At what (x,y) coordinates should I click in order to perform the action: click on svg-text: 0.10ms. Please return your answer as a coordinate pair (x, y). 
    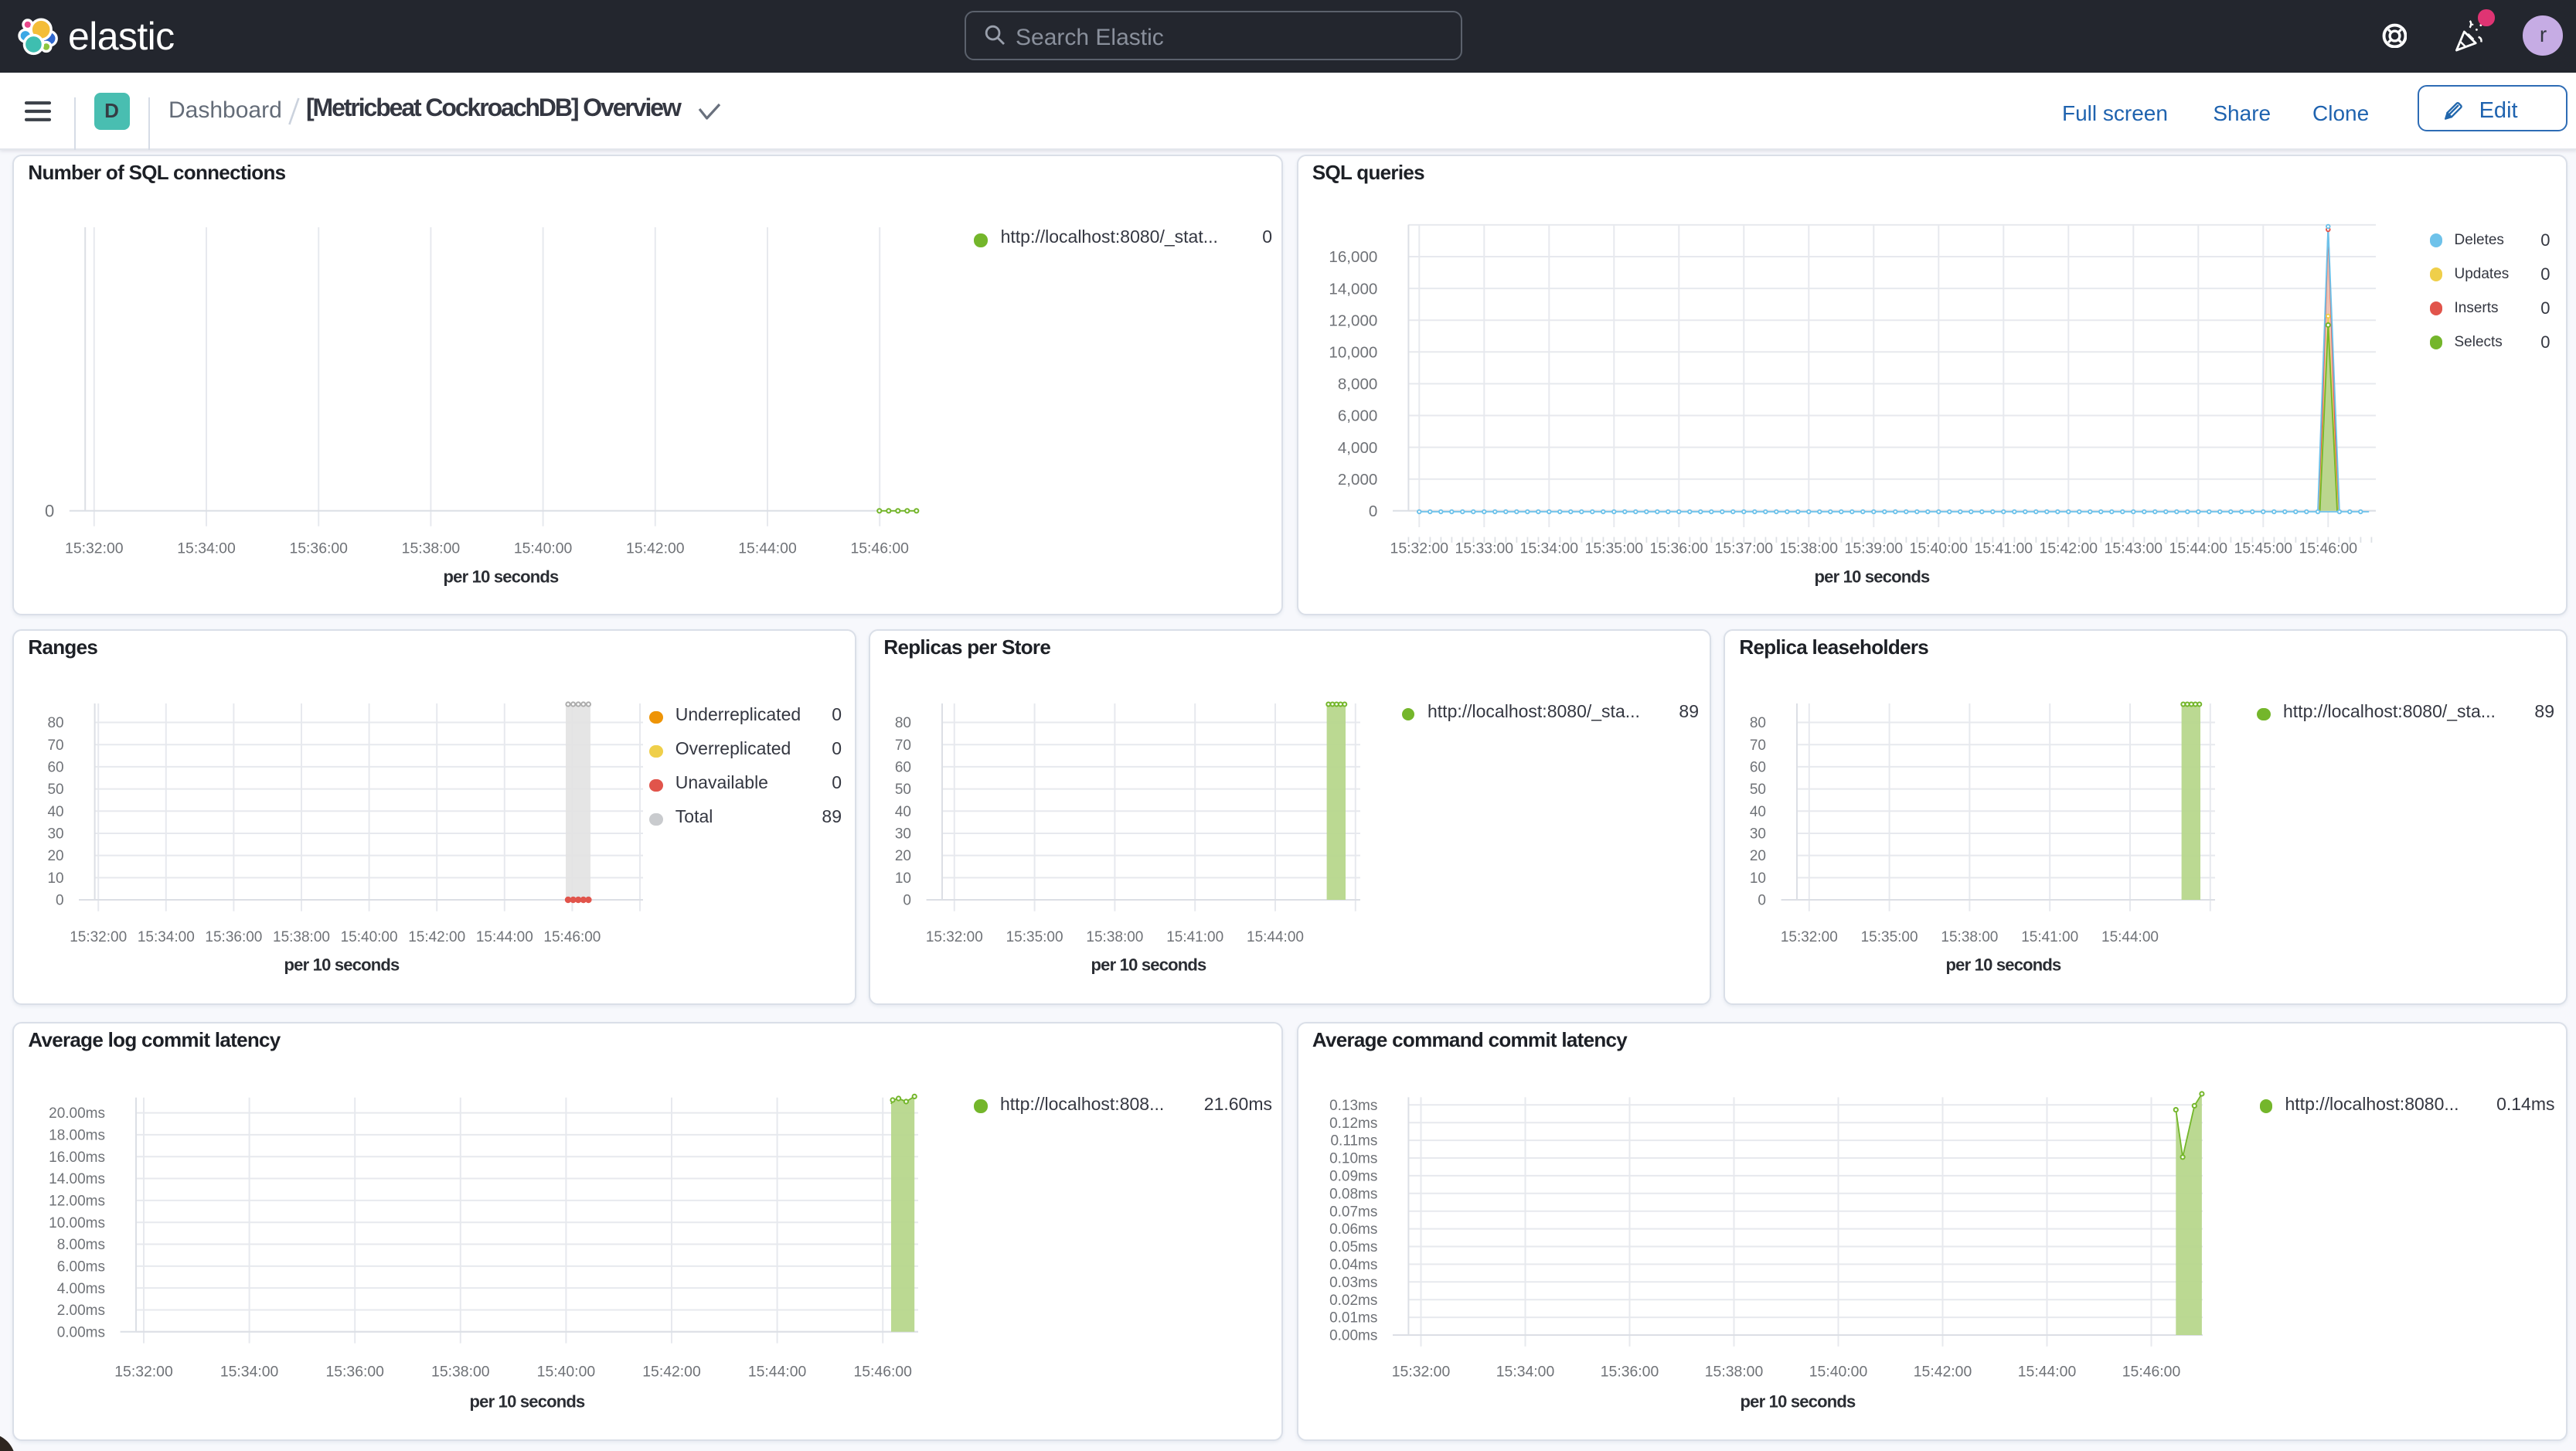
    Looking at the image, I should click on (1353, 1158).